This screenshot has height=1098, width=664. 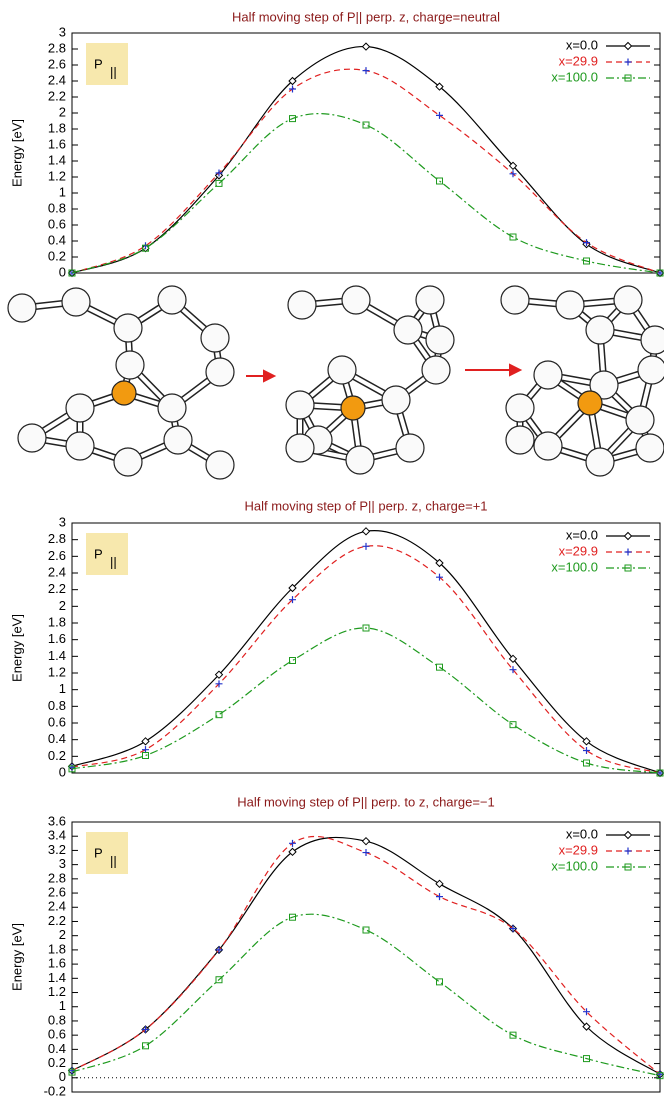 I want to click on y-tick-label: 3.4, so click(x=57, y=835).